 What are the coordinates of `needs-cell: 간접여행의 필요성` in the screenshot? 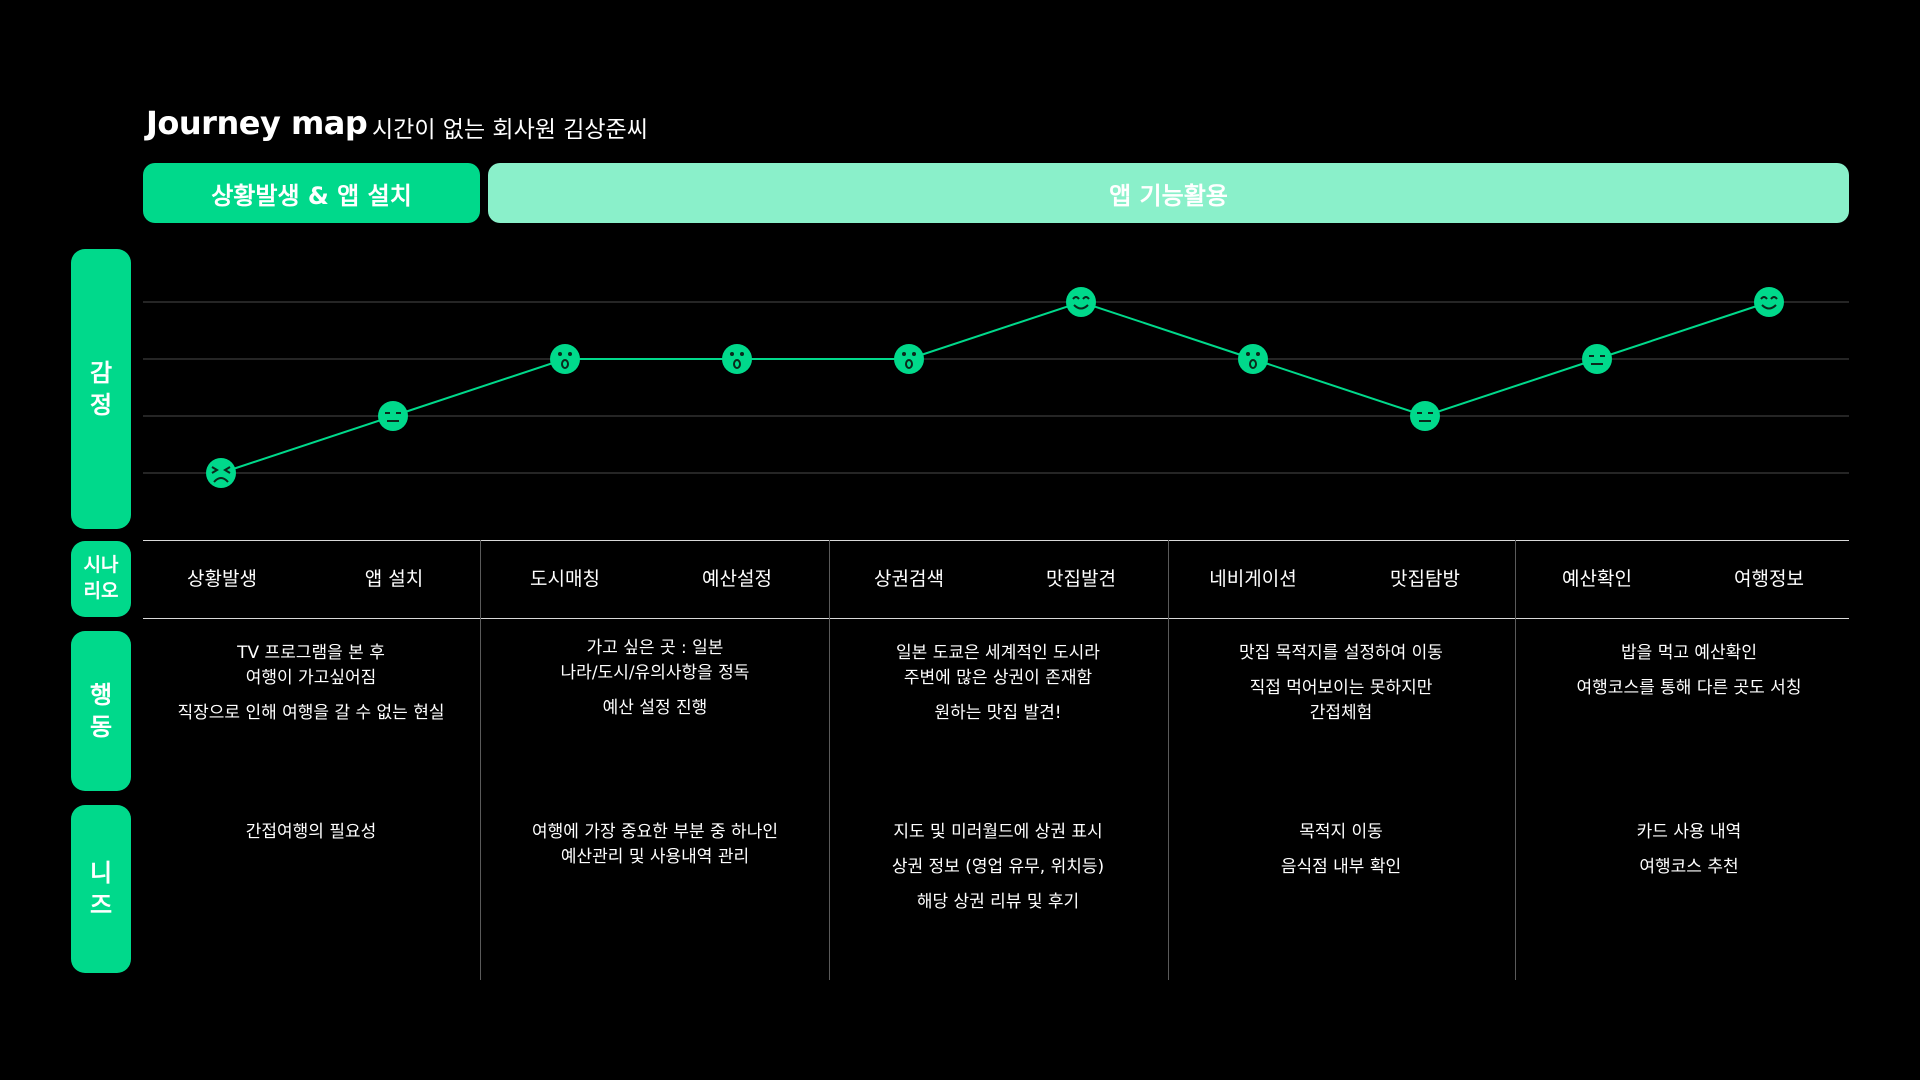 It's located at (311, 837).